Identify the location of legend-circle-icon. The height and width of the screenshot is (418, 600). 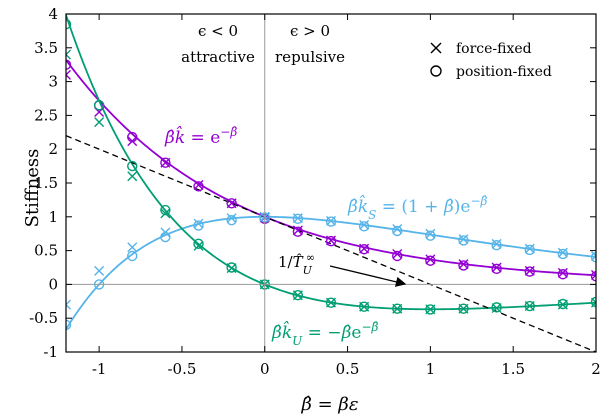
(436, 71).